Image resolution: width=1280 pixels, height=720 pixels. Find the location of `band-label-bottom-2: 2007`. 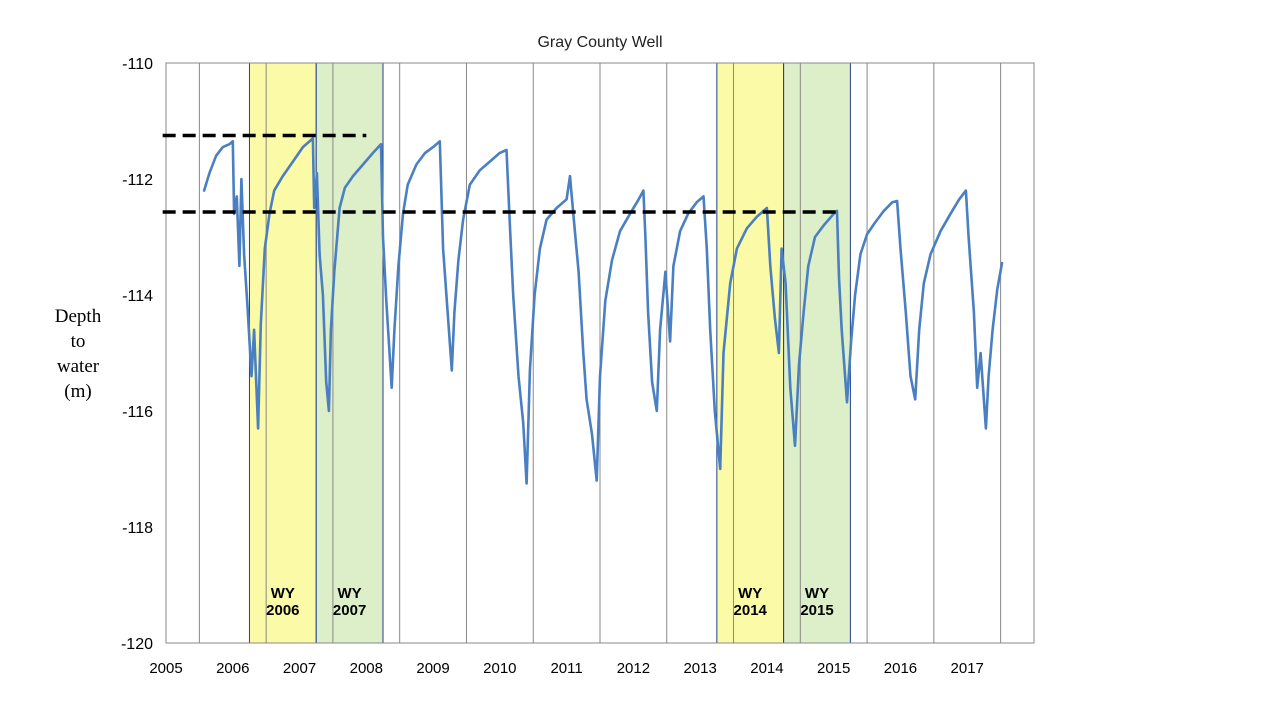

band-label-bottom-2: 2007 is located at coordinates (349, 610).